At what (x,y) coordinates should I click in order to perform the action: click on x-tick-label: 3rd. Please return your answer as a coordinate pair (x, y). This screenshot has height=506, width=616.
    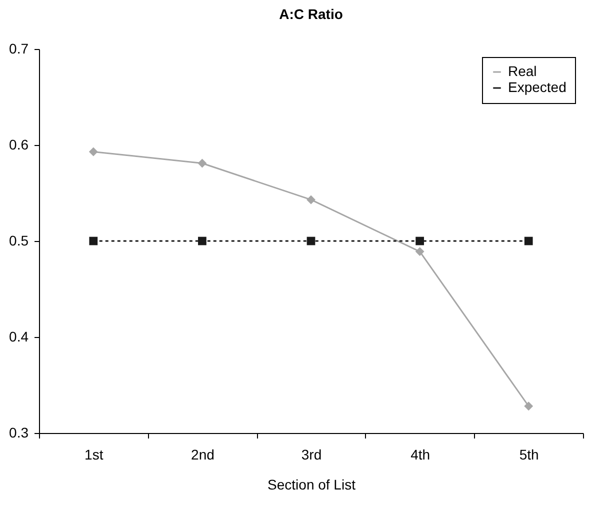
    Looking at the image, I should click on (311, 454).